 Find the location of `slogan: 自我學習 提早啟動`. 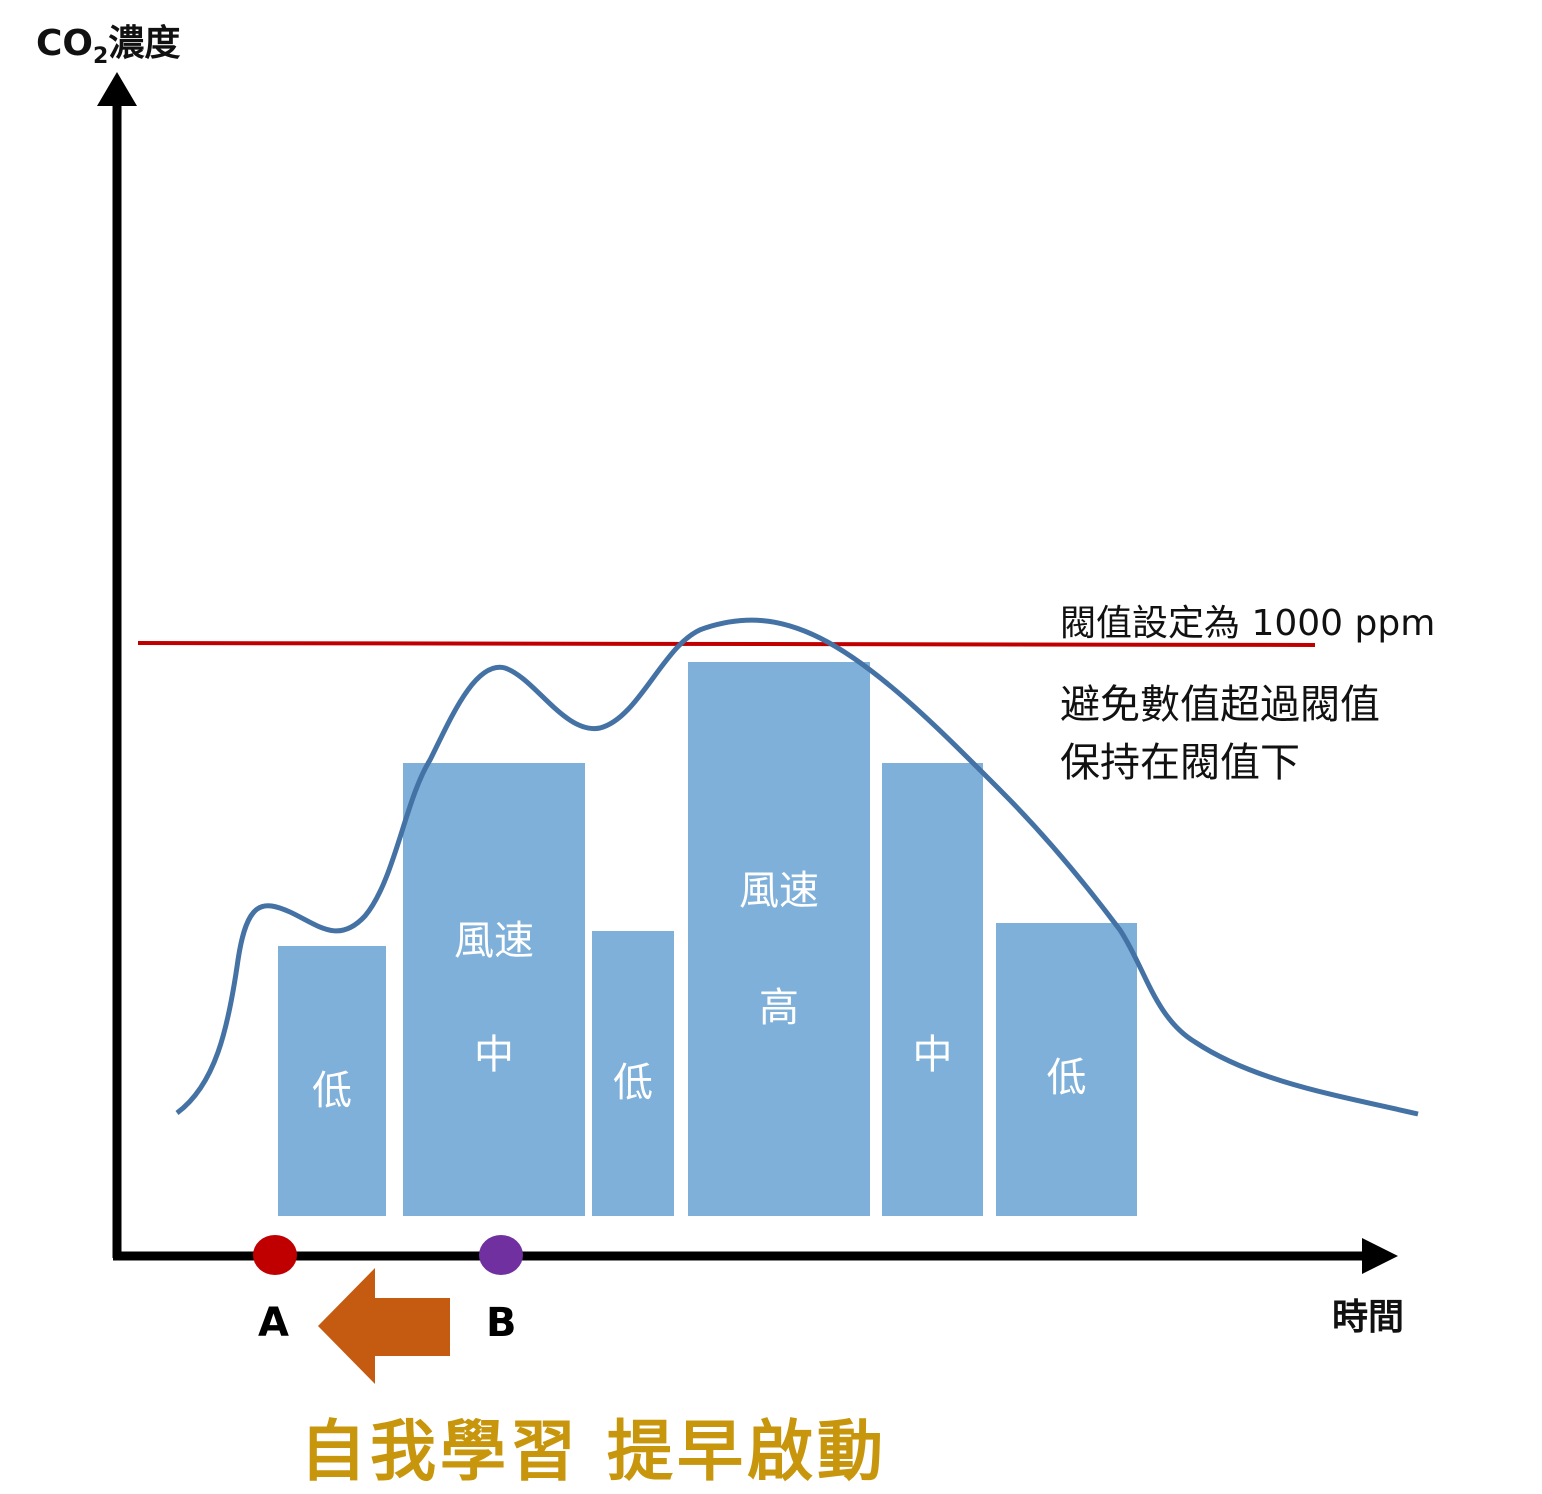

slogan: 自我學習 提早啟動 is located at coordinates (593, 1451).